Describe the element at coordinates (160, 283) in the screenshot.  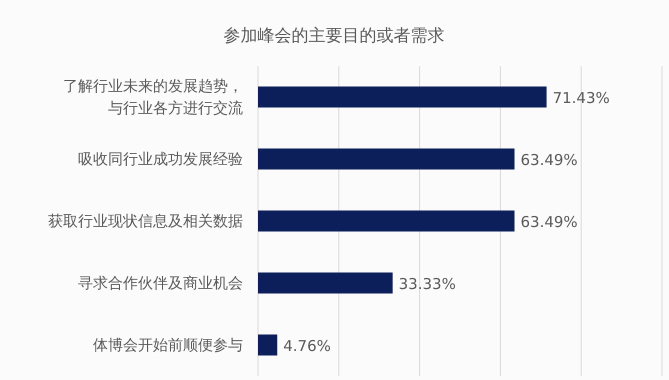
I see `y-tick-label: 寻求合作伙伴及商业机会` at that location.